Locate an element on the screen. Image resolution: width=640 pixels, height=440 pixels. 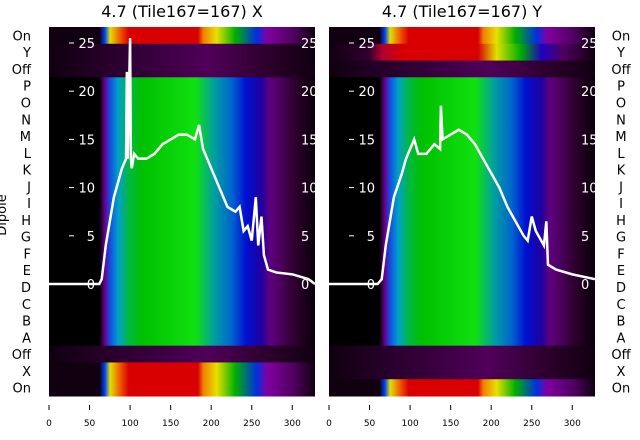
row-label: P is located at coordinates (27, 87).